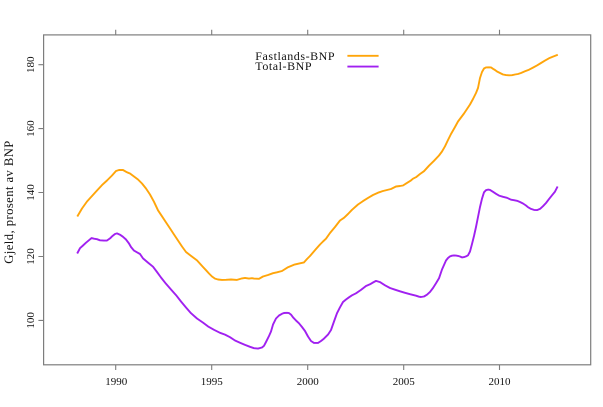 This screenshot has width=603, height=407. Describe the element at coordinates (31, 256) in the screenshot. I see `svg-text: 120` at that location.